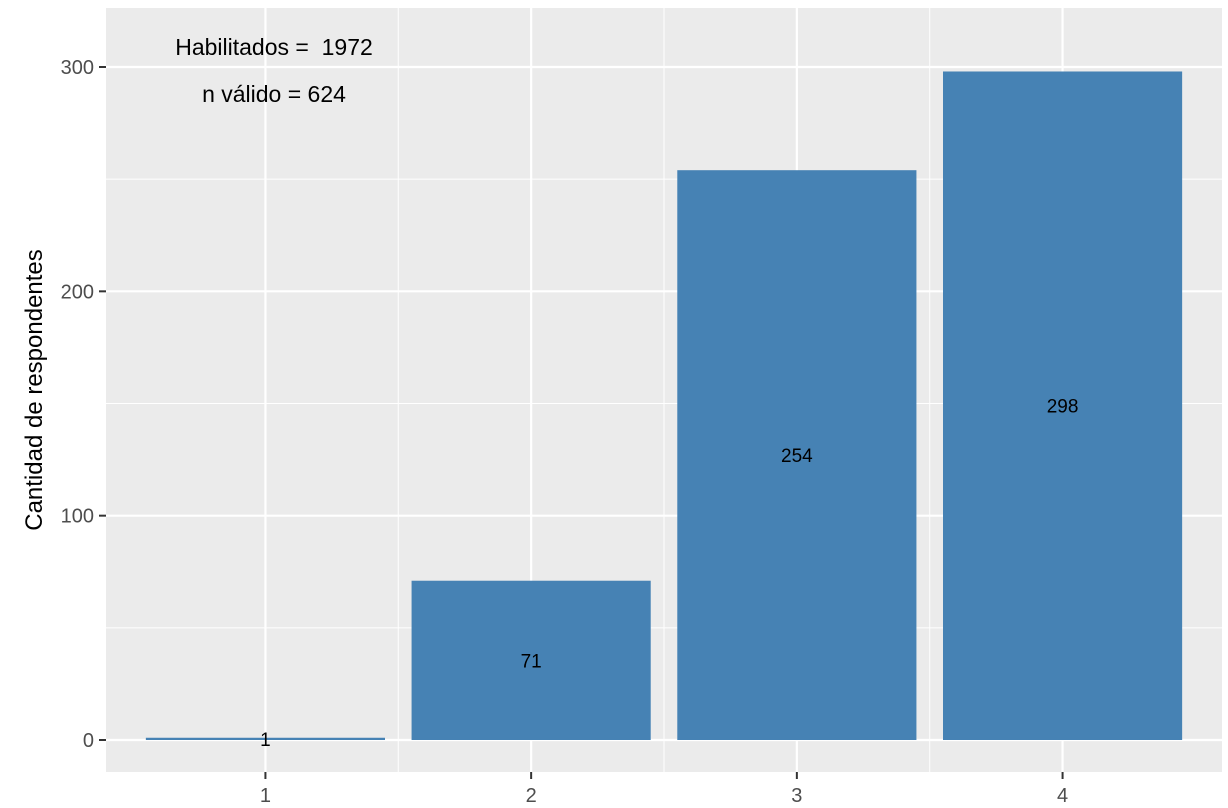 The height and width of the screenshot is (808, 1228). I want to click on y-tick-label: 200, so click(77, 292).